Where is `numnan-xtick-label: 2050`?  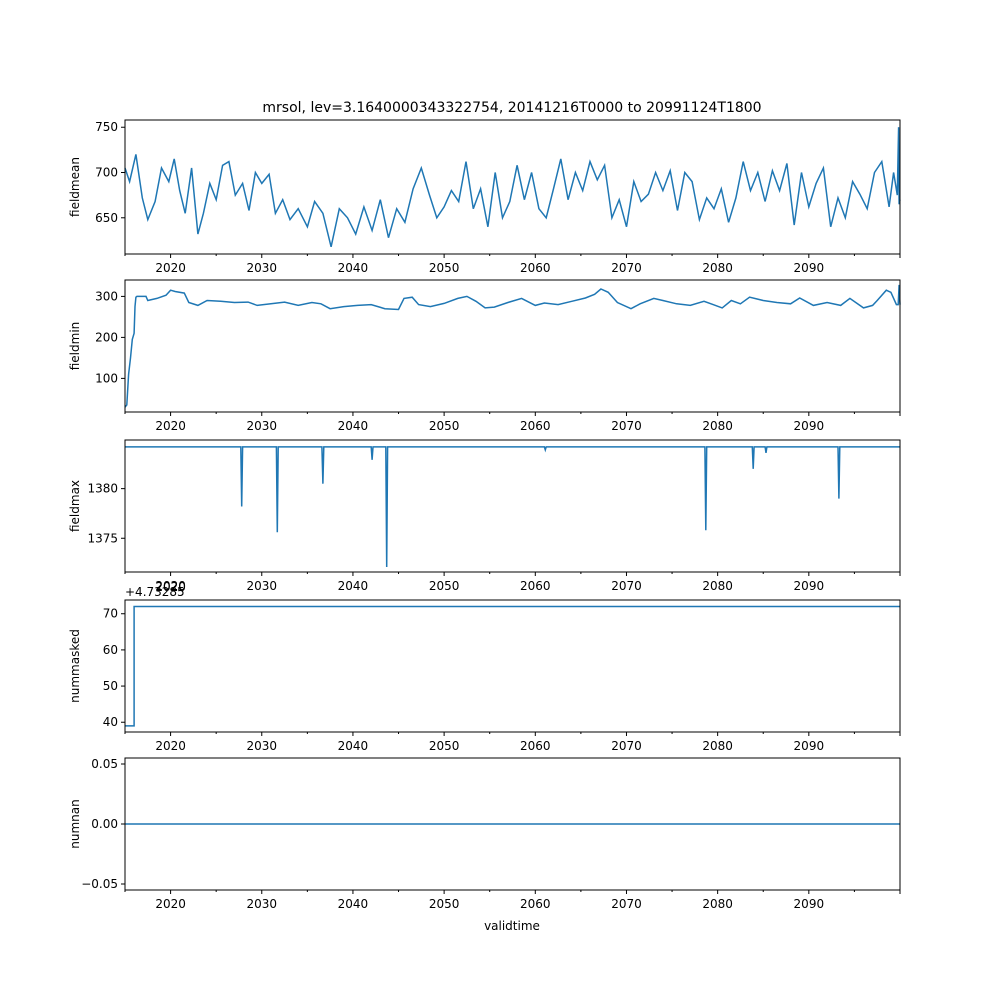 numnan-xtick-label: 2050 is located at coordinates (444, 904).